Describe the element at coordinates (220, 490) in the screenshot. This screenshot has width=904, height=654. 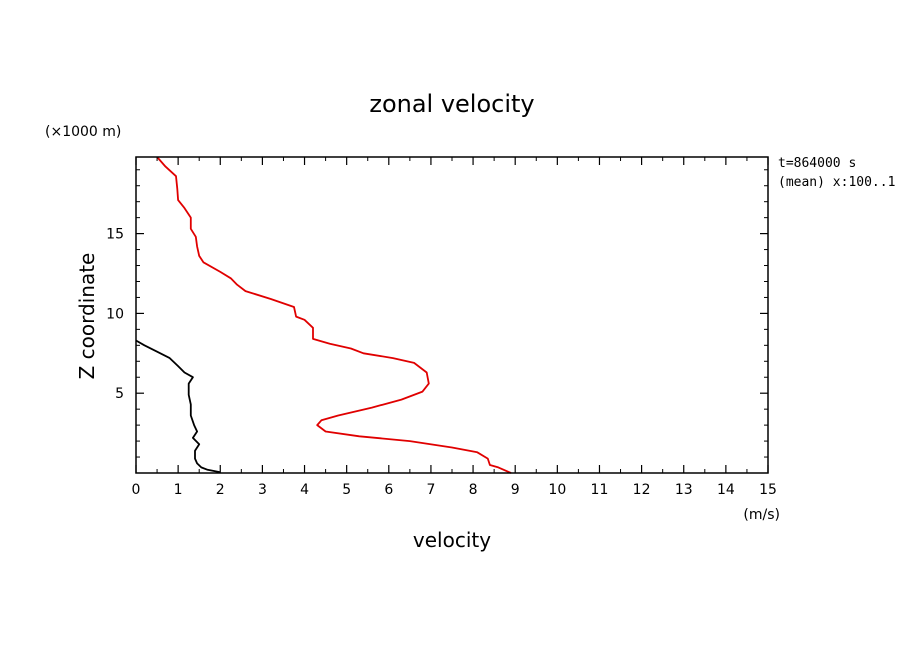
I see `x-tick-label: 2` at that location.